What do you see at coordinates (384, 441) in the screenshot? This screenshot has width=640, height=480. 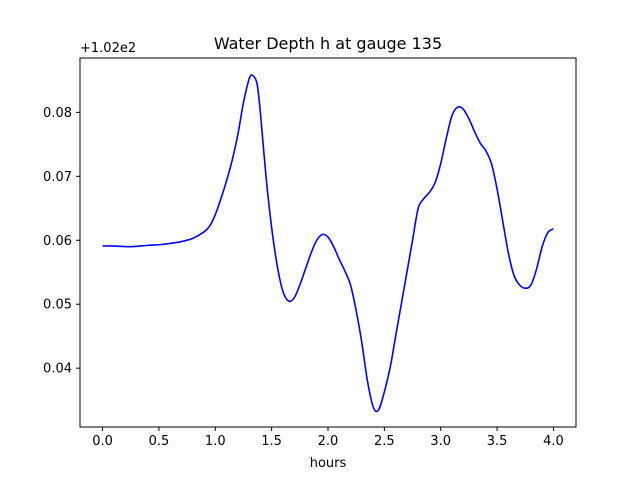 I see `x-tick-label: 2.5` at bounding box center [384, 441].